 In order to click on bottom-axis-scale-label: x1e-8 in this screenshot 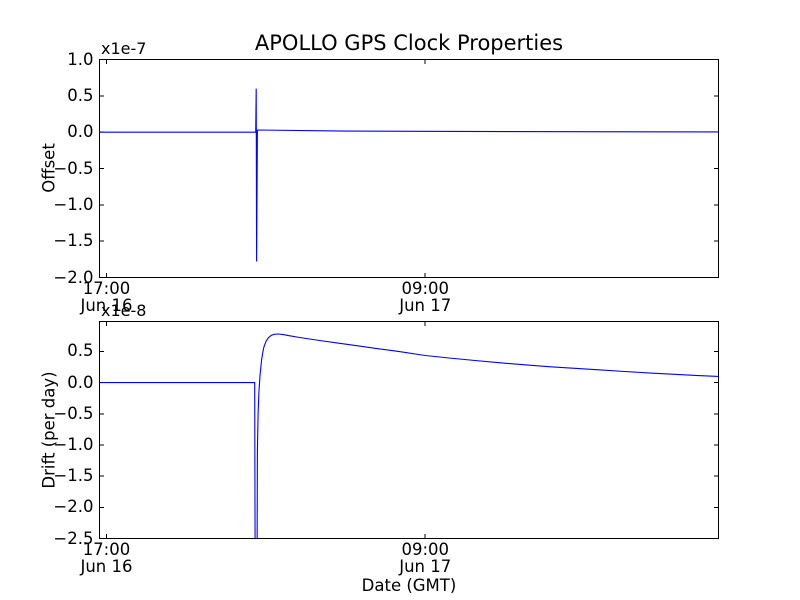, I will do `click(124, 310)`.